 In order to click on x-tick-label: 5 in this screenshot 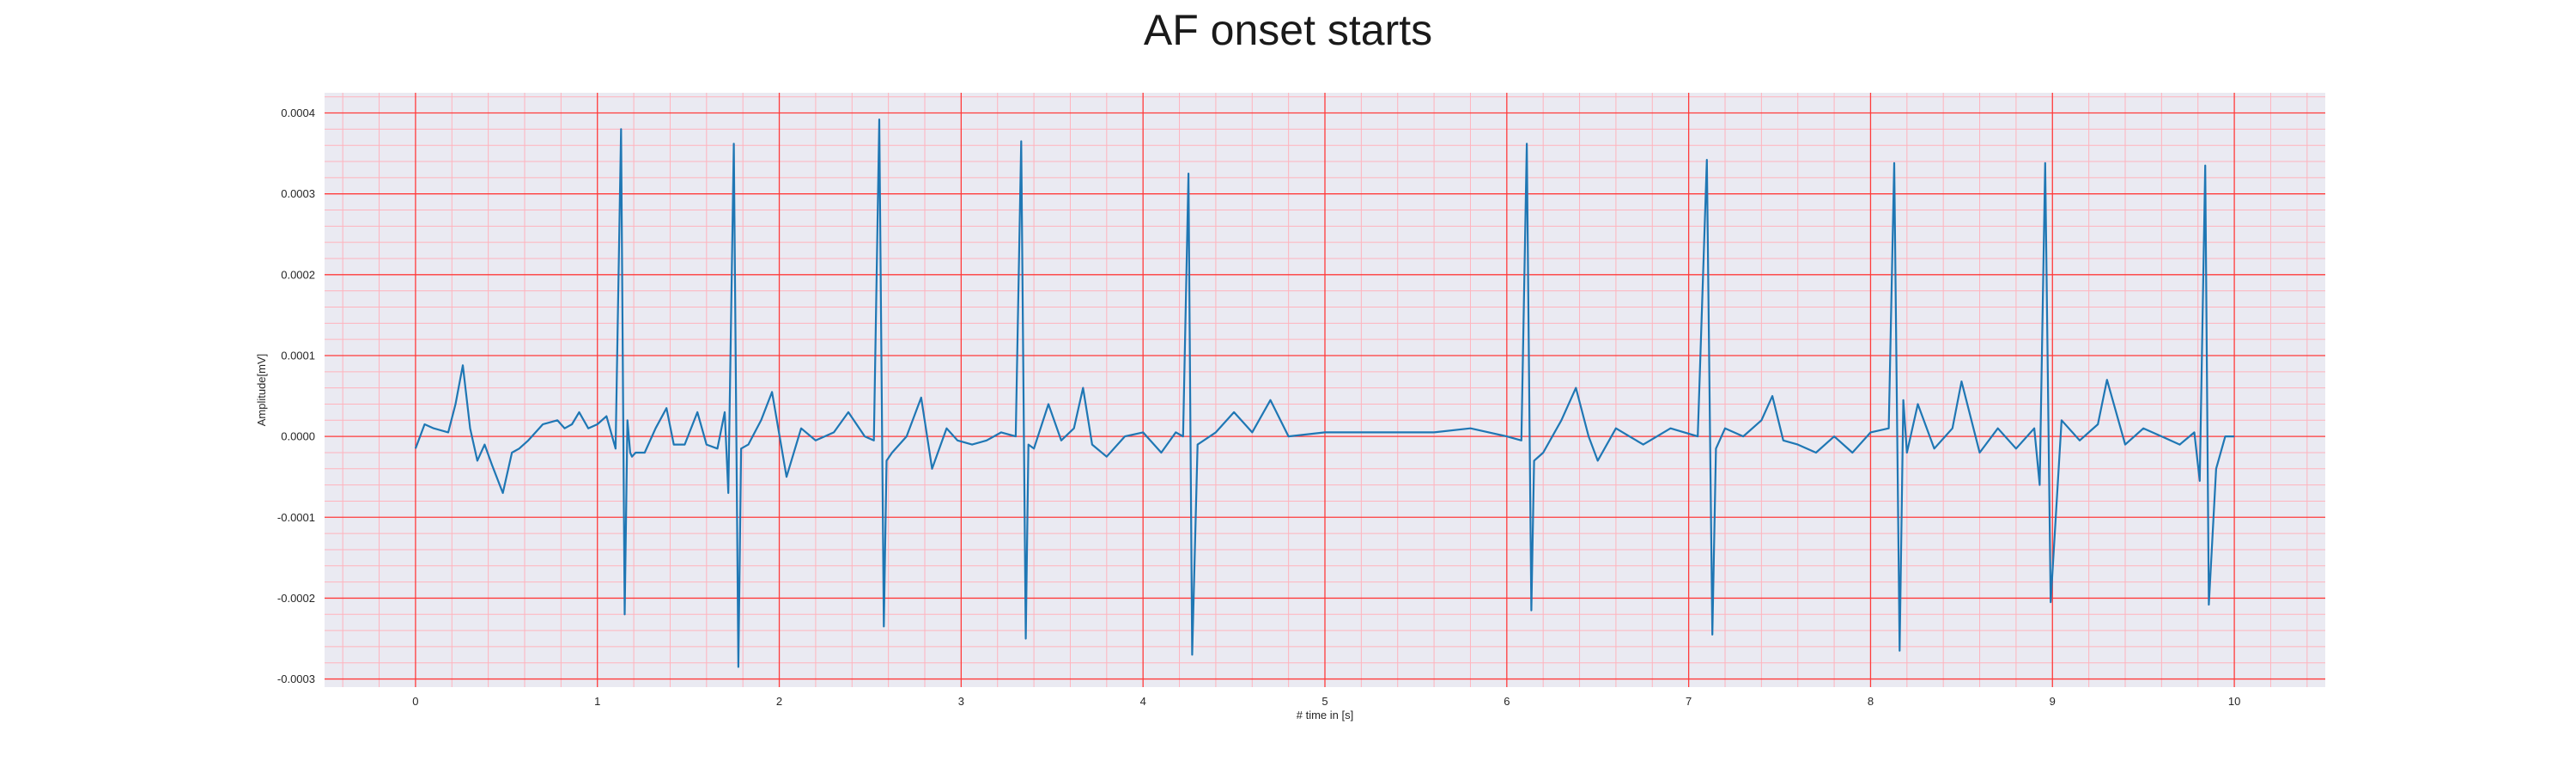, I will do `click(1324, 701)`.